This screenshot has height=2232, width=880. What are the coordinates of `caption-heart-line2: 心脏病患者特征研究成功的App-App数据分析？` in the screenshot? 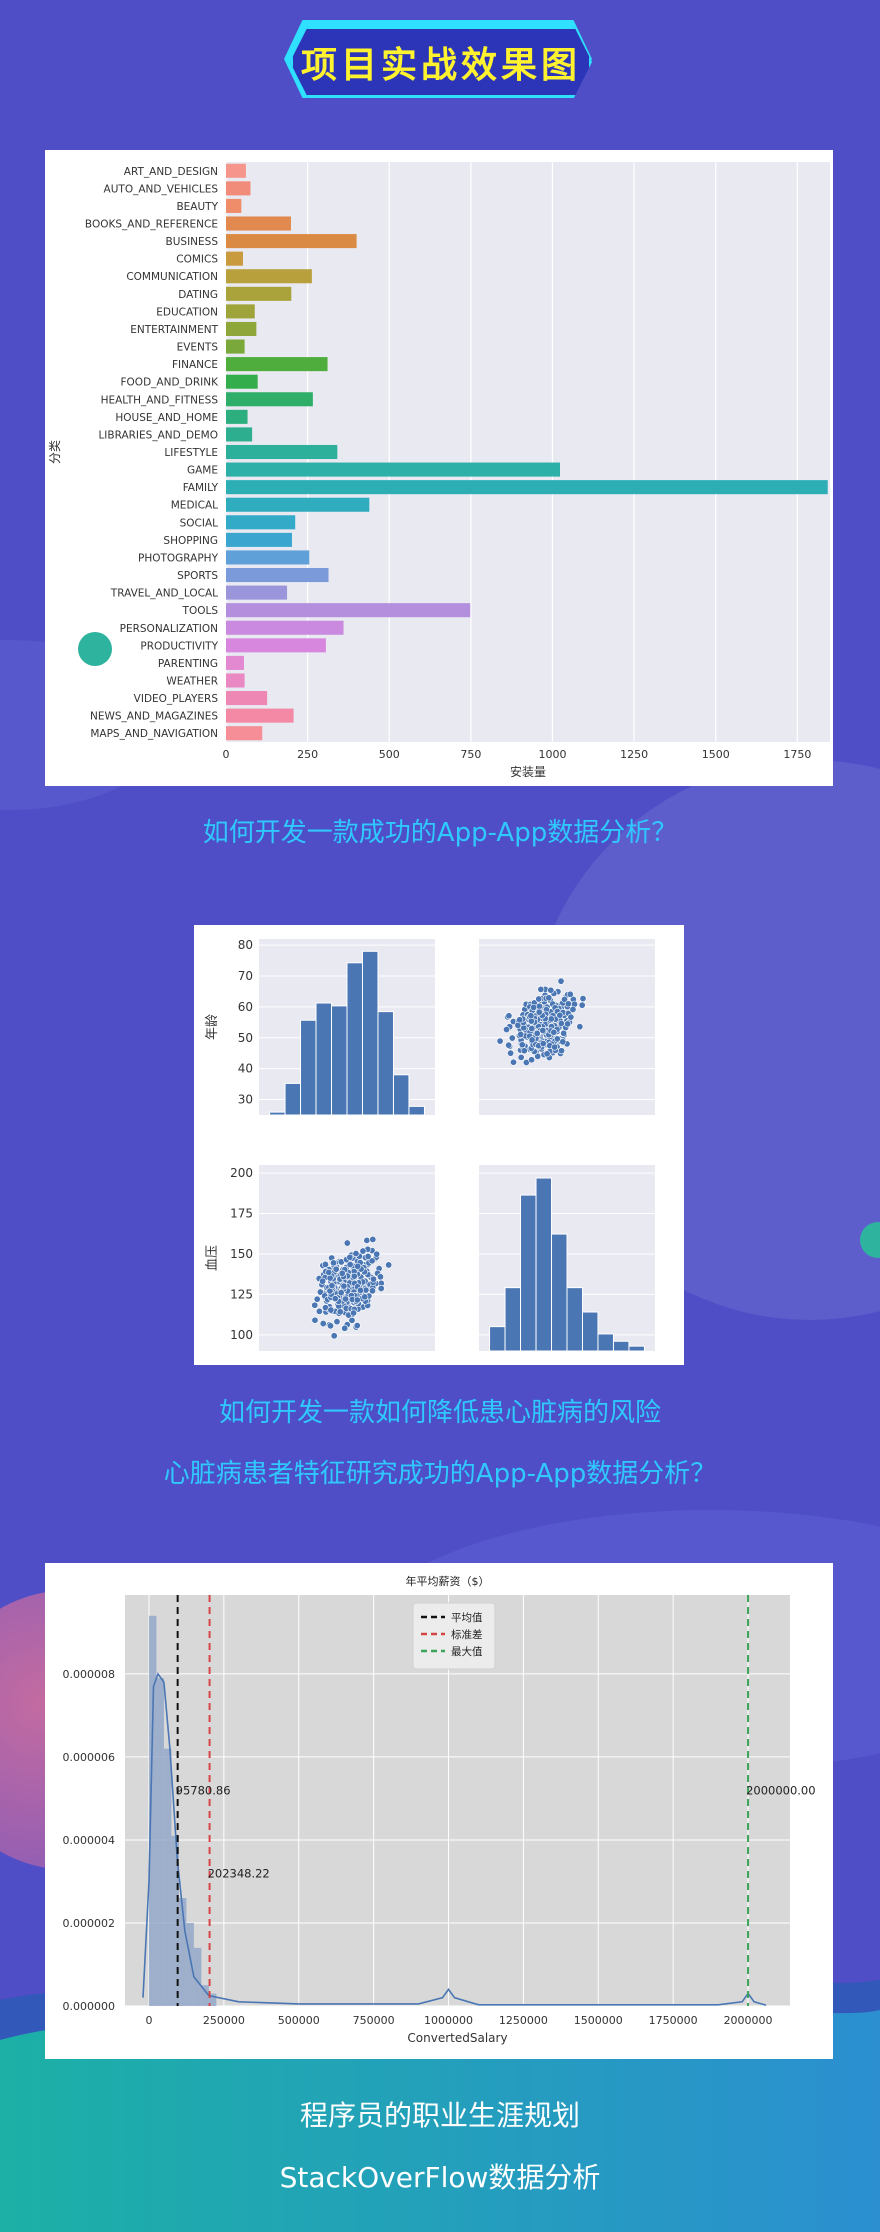 It's located at (440, 1474).